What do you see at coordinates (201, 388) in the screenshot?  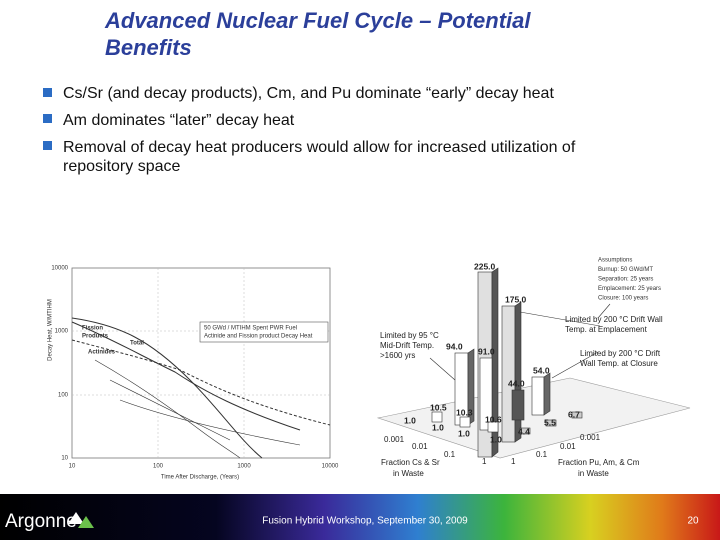 I see `curves` at bounding box center [201, 388].